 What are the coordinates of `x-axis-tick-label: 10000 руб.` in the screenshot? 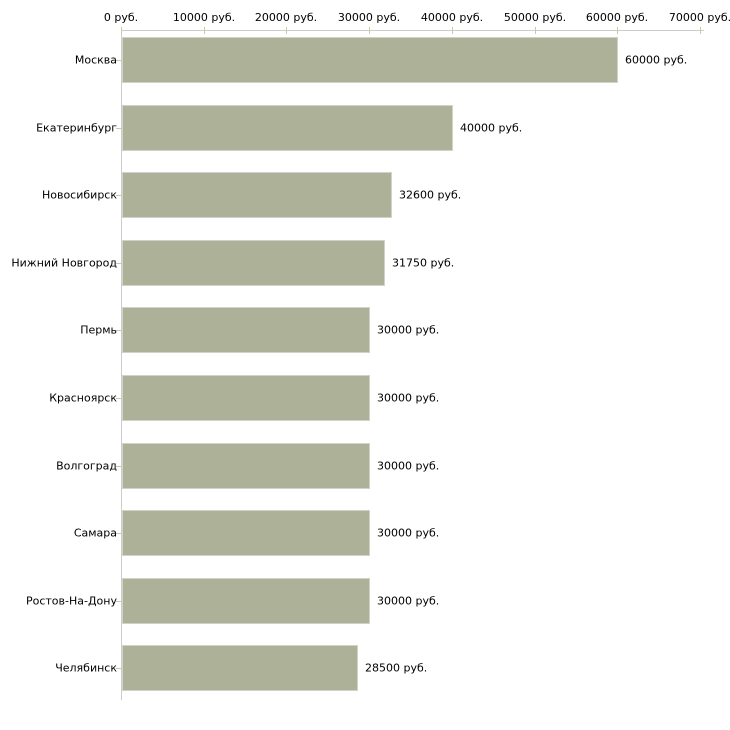 It's located at (204, 17).